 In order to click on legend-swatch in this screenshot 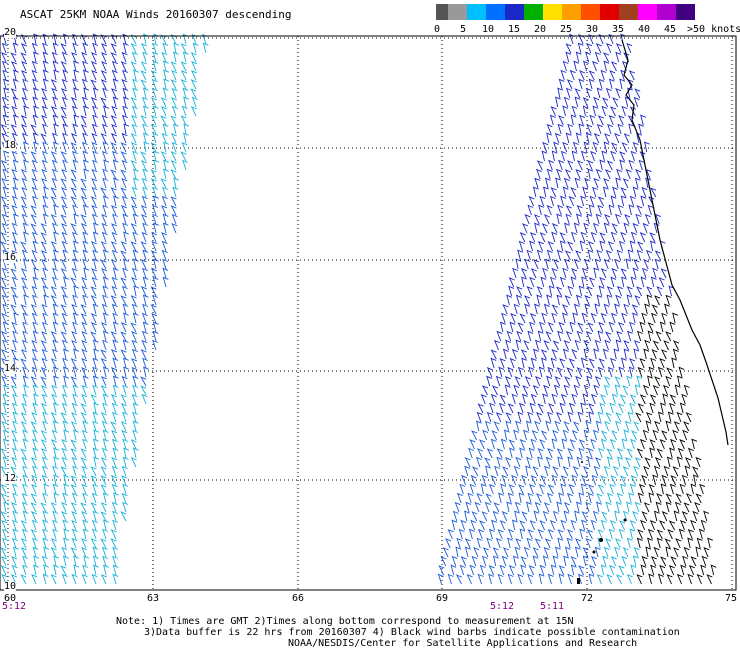, I will do `click(514, 12)`.